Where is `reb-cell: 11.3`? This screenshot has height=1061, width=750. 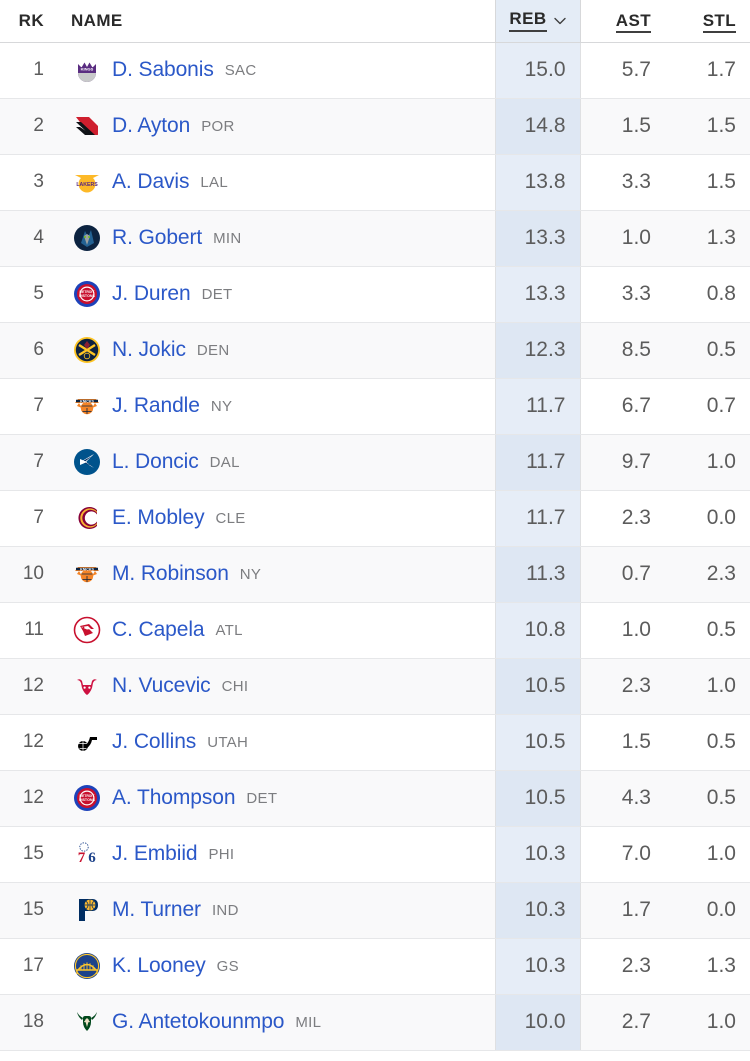
reb-cell: 11.3 is located at coordinates (537, 574).